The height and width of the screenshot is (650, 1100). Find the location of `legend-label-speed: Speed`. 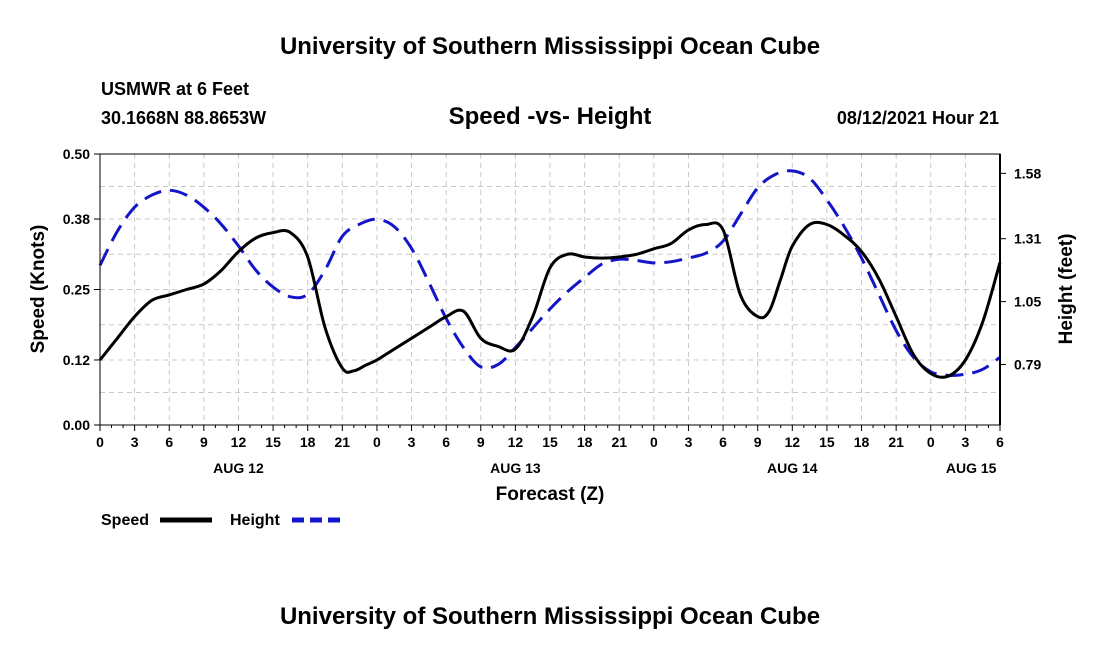

legend-label-speed: Speed is located at coordinates (125, 520).